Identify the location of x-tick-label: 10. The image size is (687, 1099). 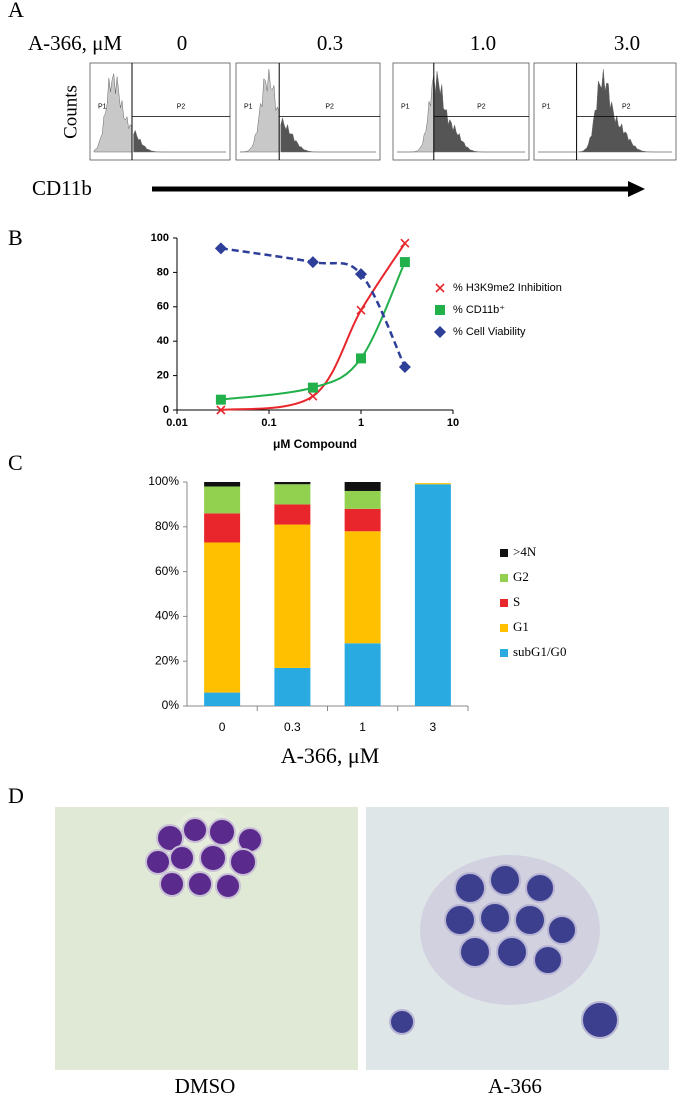
(453, 423).